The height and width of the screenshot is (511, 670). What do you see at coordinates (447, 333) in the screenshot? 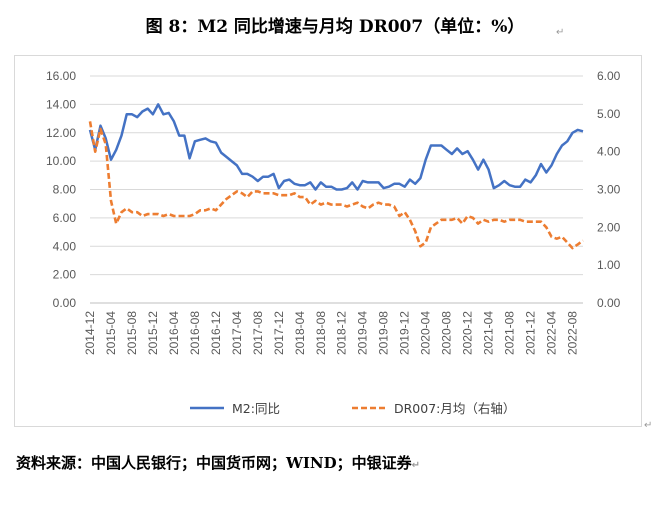
I see `x-tick-label: 2020-08` at bounding box center [447, 333].